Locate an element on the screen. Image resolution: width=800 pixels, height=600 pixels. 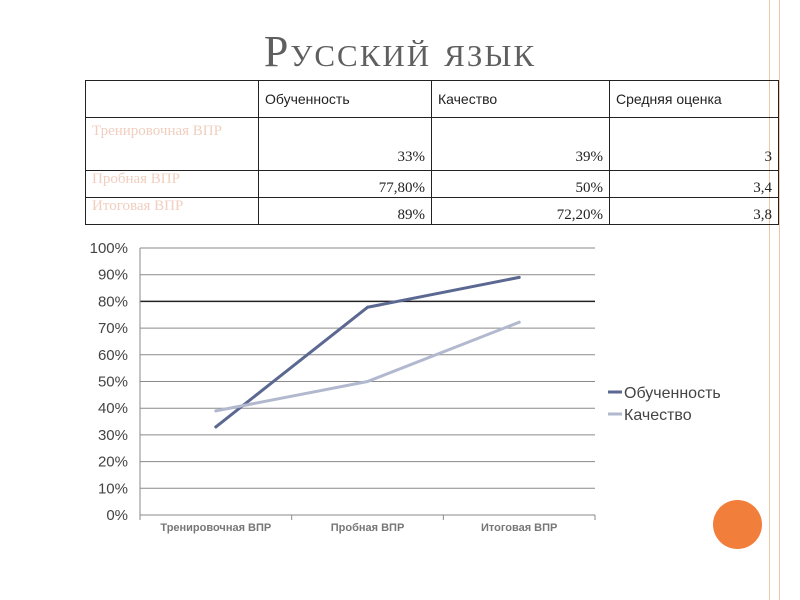
frame-line-left is located at coordinates (769, 300).